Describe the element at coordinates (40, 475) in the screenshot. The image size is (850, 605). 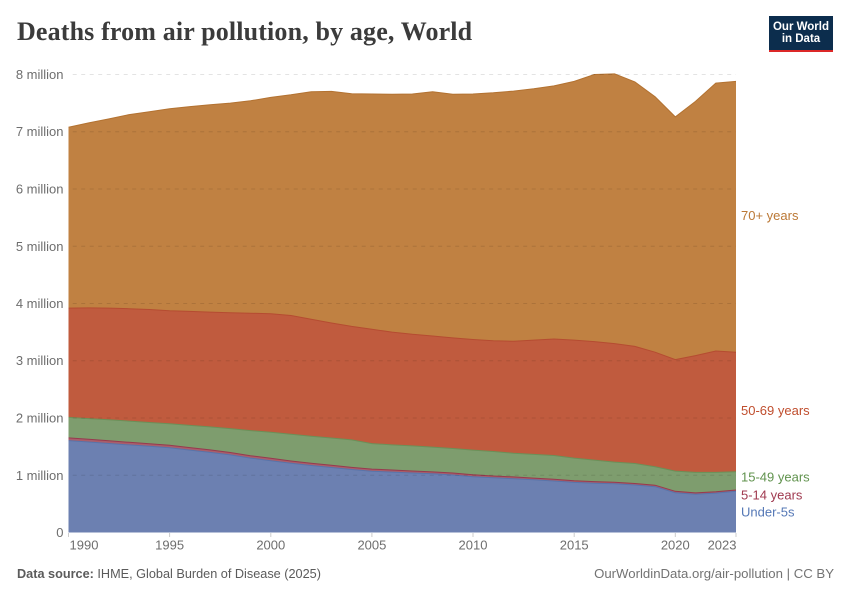
I see `svg-text: 1 million` at that location.